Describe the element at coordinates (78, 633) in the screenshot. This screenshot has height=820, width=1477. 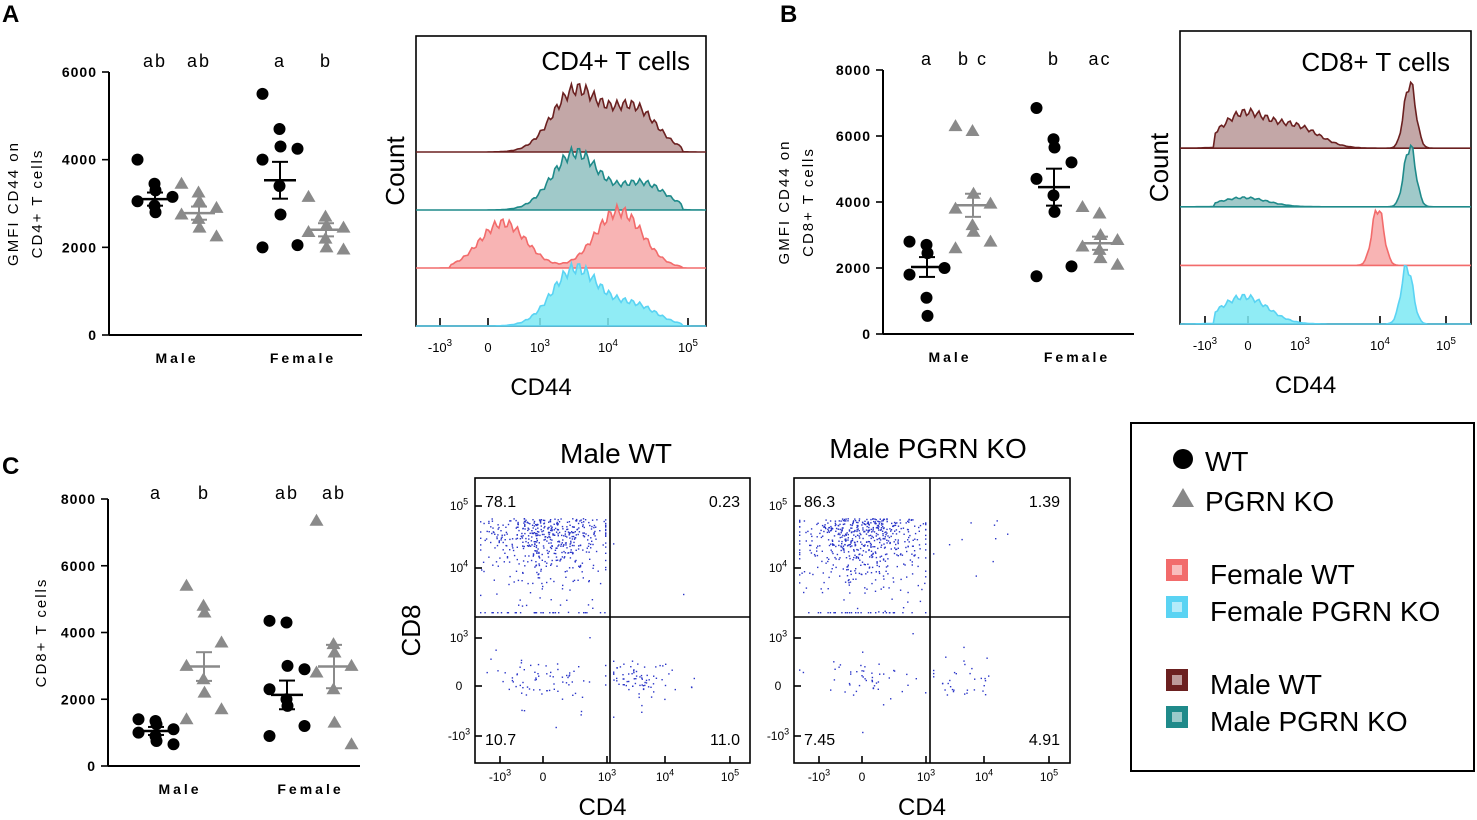
I see `y-tick-label: 4000` at that location.